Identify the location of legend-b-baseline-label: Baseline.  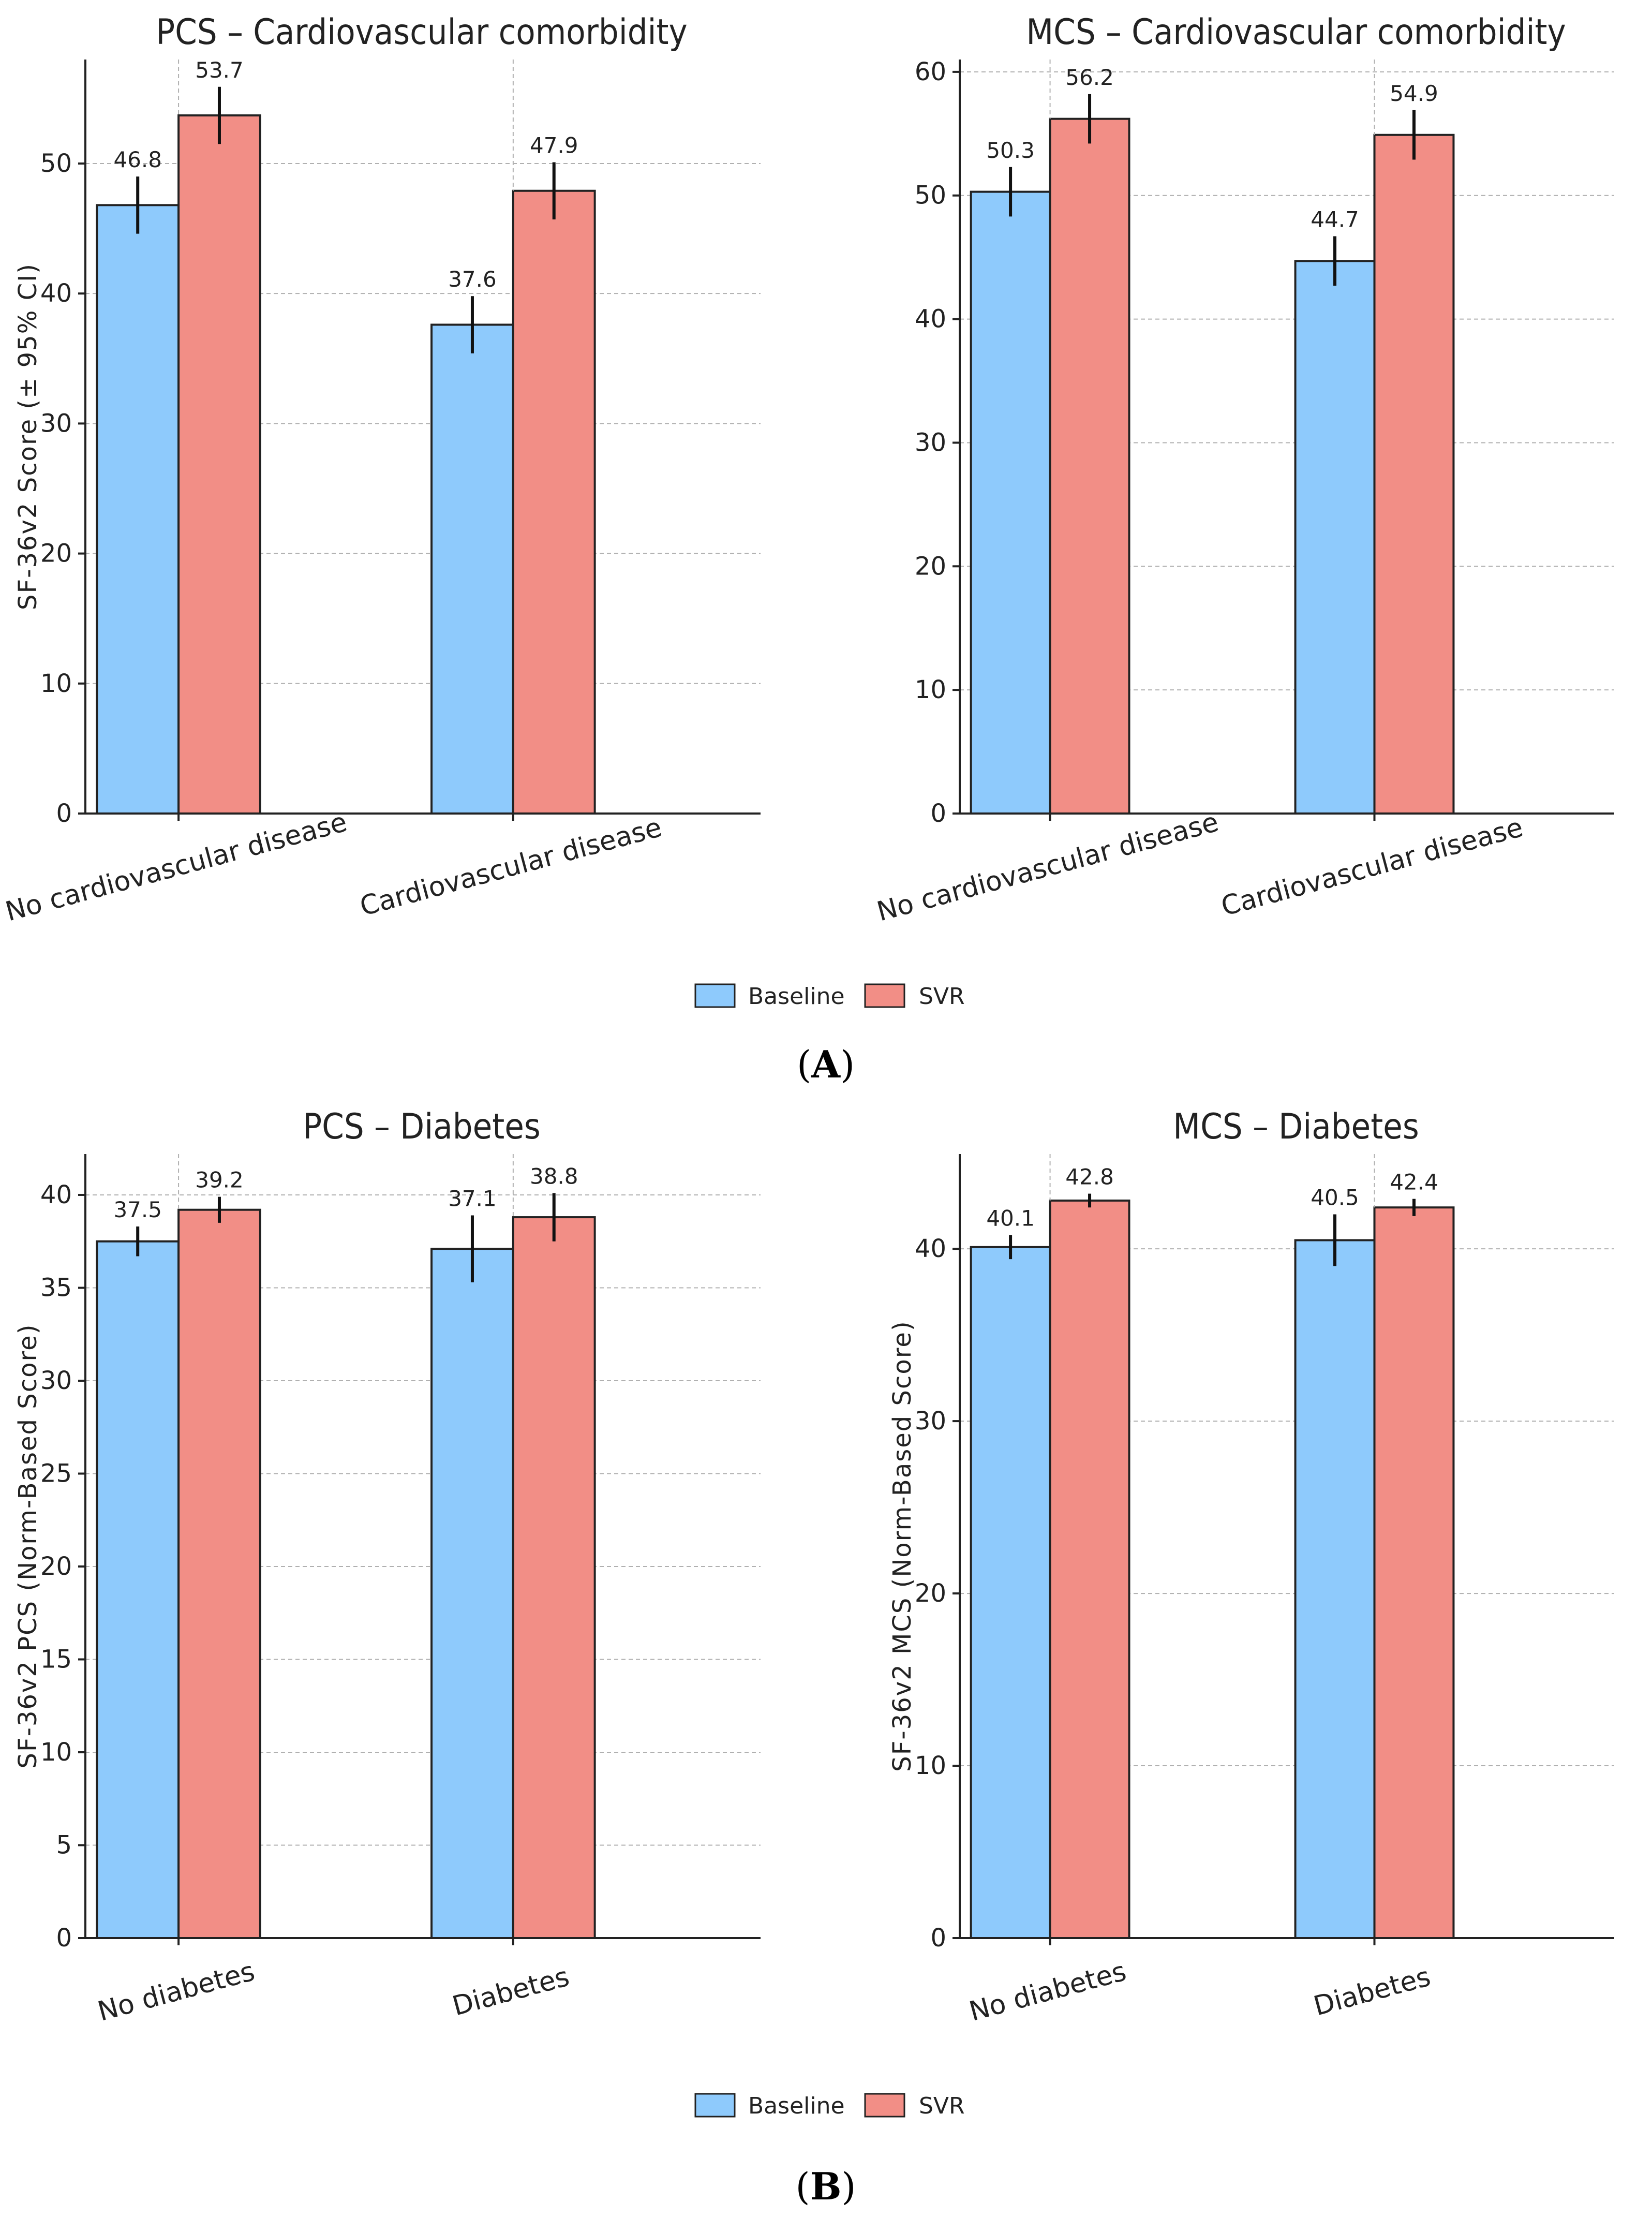
(797, 2106).